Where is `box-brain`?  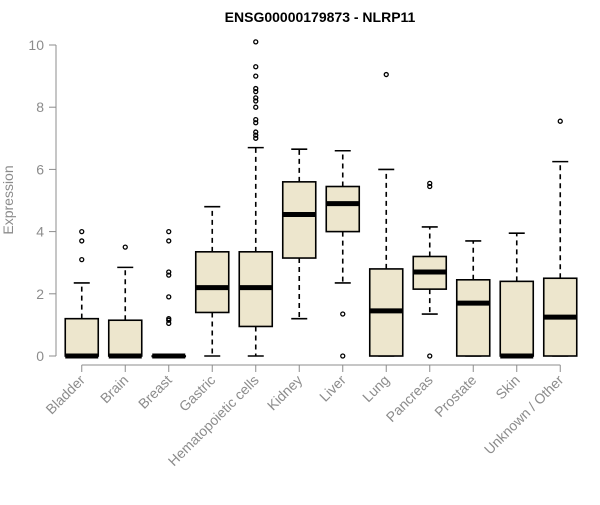
box-brain is located at coordinates (125, 301).